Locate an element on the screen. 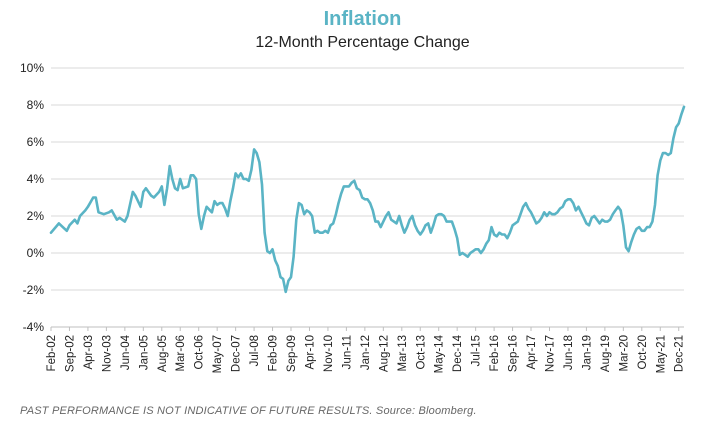  x-tick-label: Jul-15 is located at coordinates (477, 350).